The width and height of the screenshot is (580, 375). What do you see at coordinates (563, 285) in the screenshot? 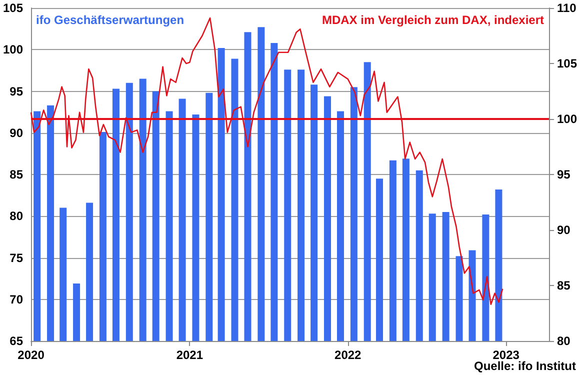
I see `y2-tick-label: 85` at bounding box center [563, 285].